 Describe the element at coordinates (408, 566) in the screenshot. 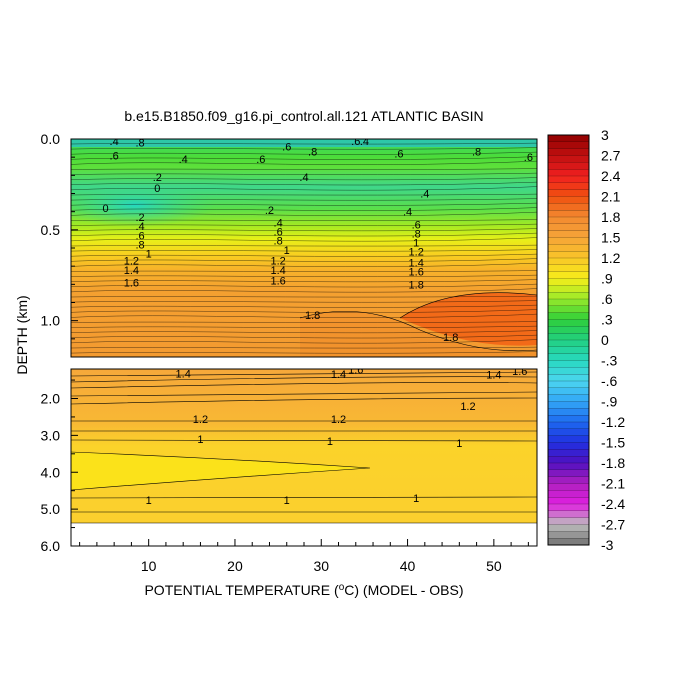

I see `x-tick-label: 40` at that location.